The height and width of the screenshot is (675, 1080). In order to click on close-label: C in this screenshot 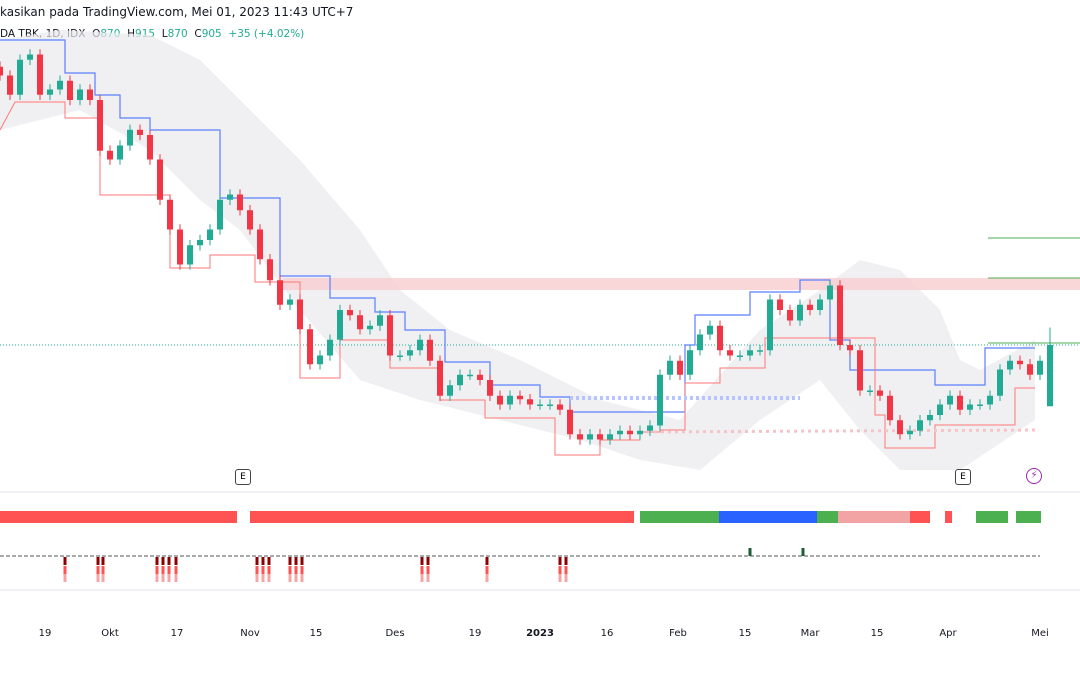, I will do `click(198, 34)`.